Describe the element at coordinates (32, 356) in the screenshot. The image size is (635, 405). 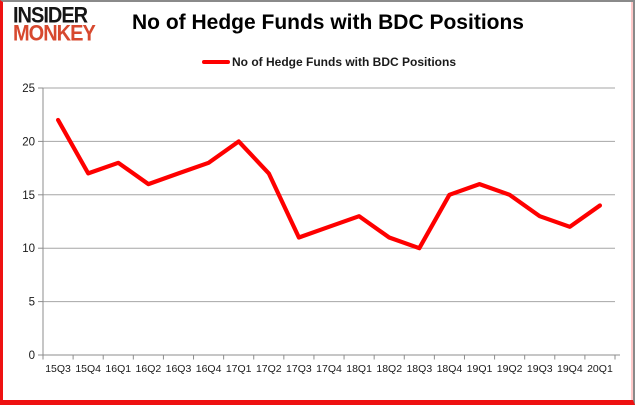
I see `y-tick-label: 0` at that location.